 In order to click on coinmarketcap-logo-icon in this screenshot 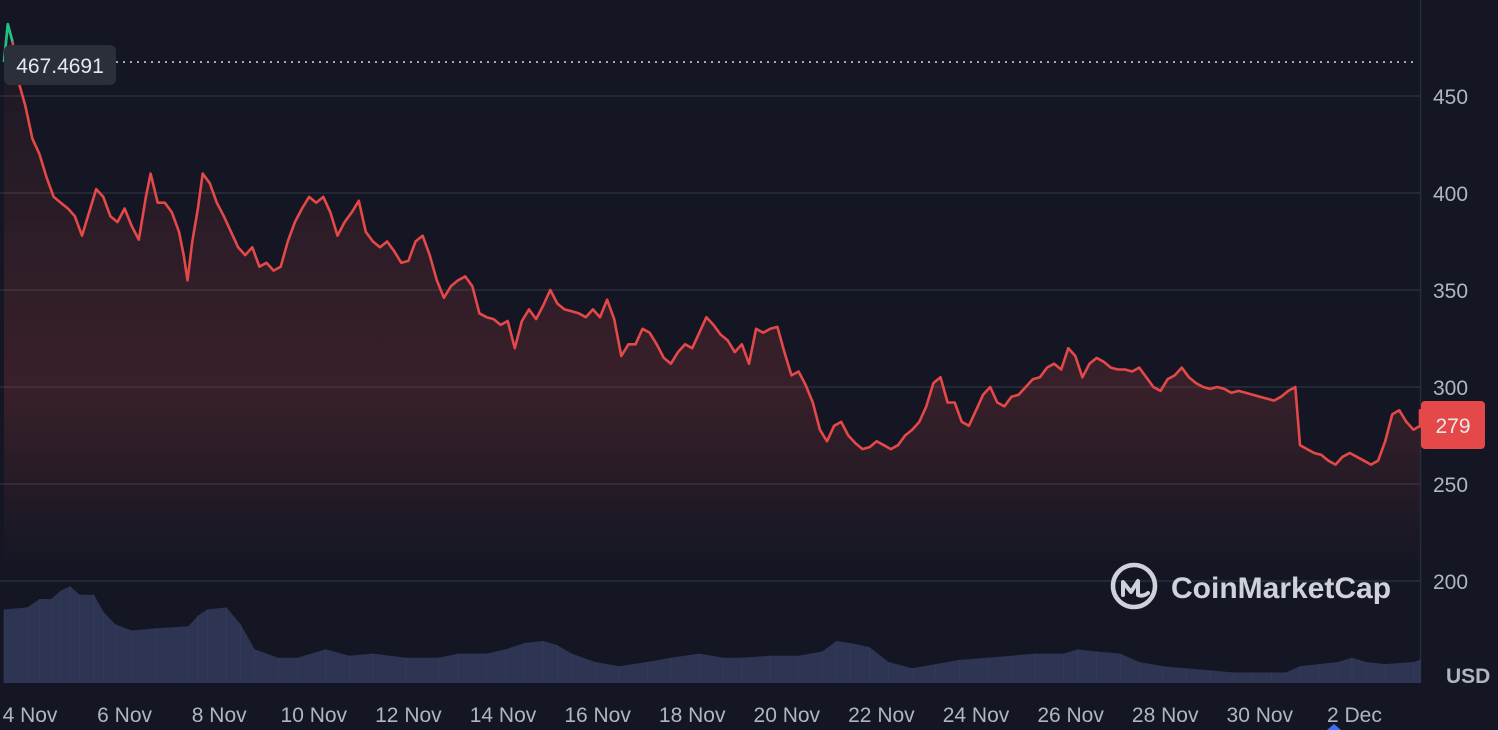, I will do `click(1134, 586)`.